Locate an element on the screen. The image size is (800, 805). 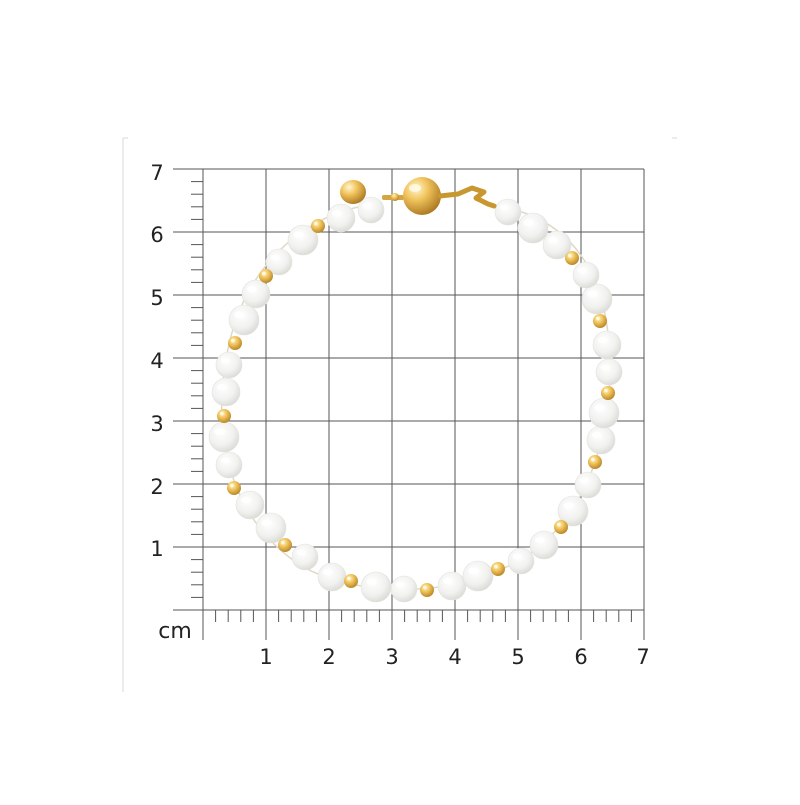
clasp-tag is located at coordinates (353, 192).